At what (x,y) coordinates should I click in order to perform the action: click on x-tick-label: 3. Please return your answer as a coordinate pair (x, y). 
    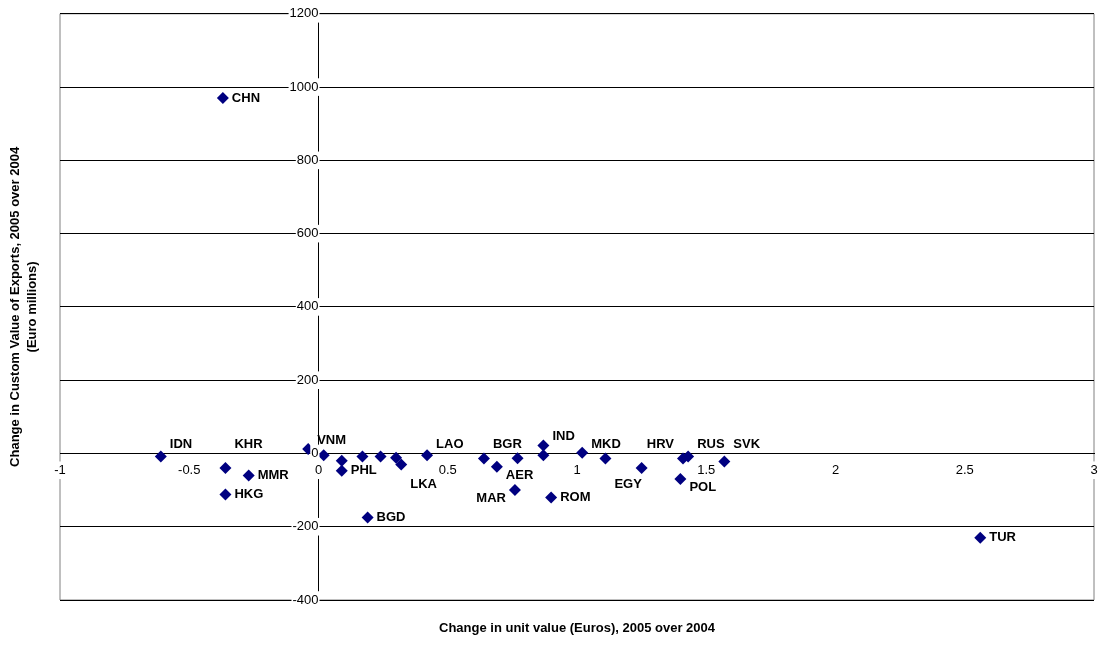
    Looking at the image, I should click on (1094, 469).